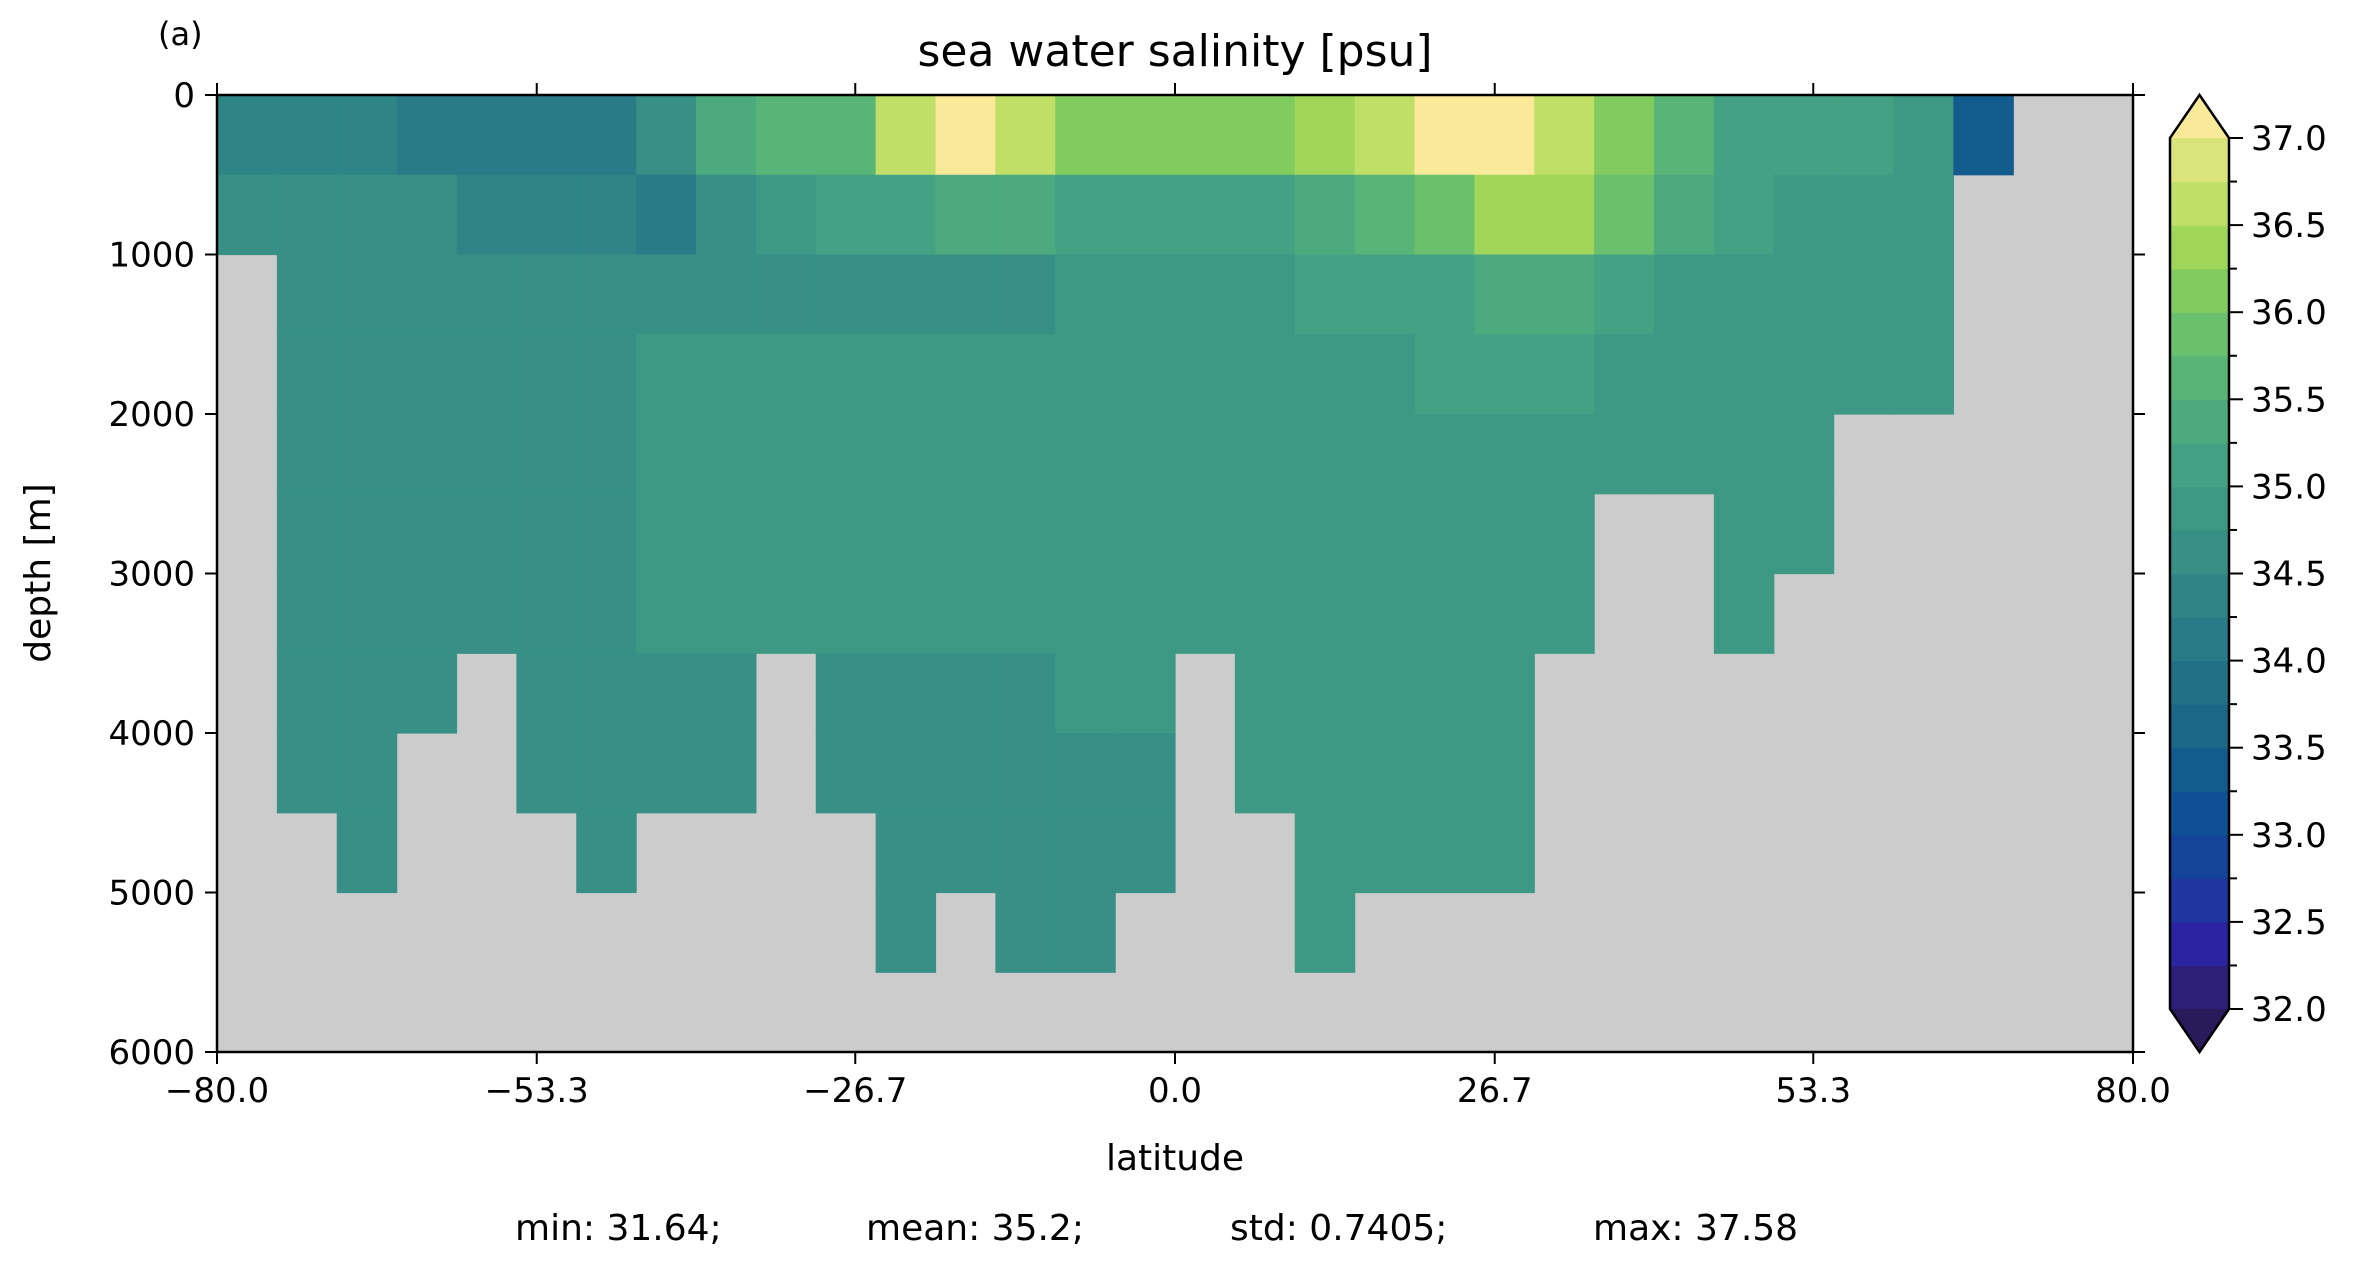 Image resolution: width=2362 pixels, height=1267 pixels. Describe the element at coordinates (151, 1053) in the screenshot. I see `y-tick-label: 6000` at that location.